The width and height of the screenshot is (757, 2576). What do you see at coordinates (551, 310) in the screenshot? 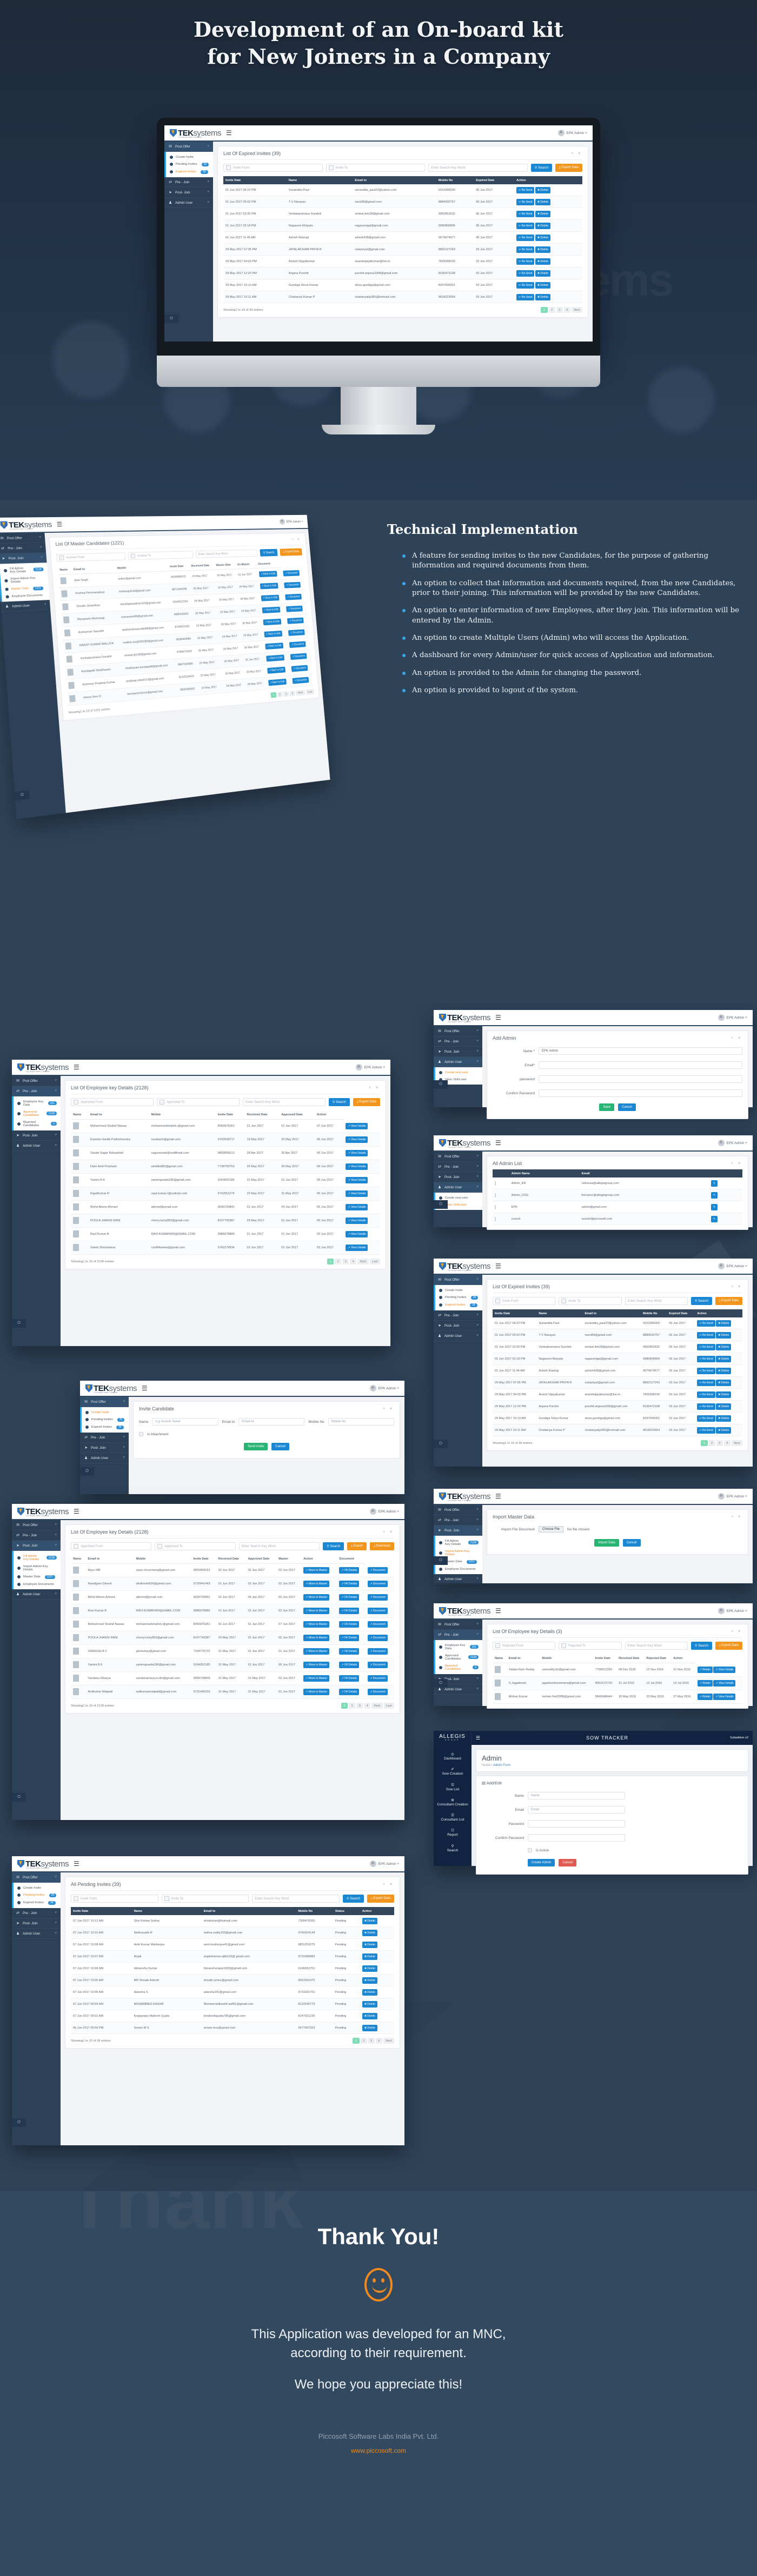
I see `page-2: 2` at bounding box center [551, 310].